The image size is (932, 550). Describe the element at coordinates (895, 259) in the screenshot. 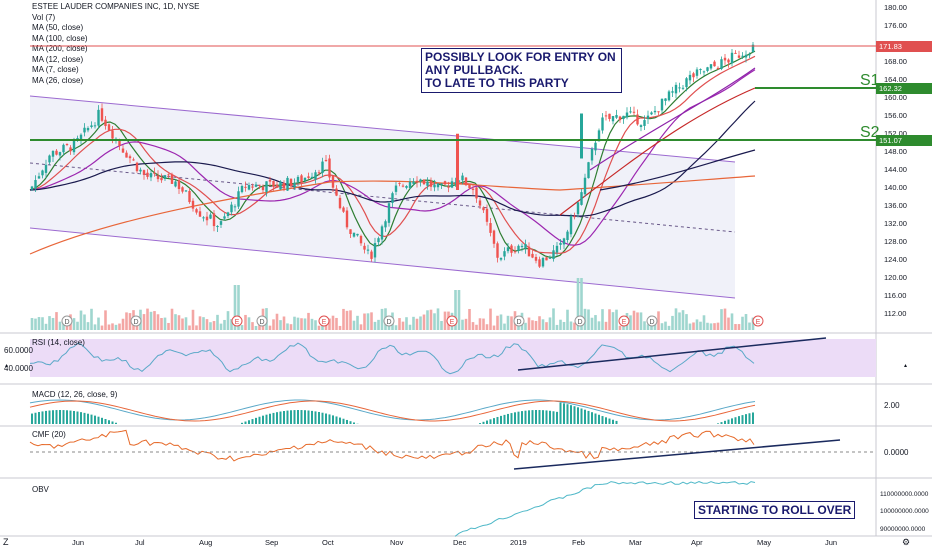

I see `price-tick: 124.00` at that location.